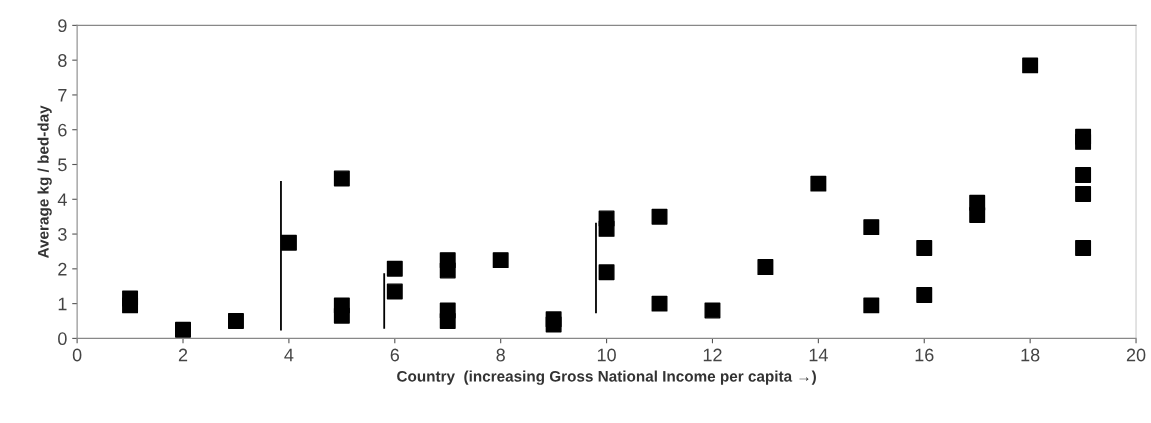  What do you see at coordinates (77, 355) in the screenshot?
I see `x-tick-label: 0` at bounding box center [77, 355].